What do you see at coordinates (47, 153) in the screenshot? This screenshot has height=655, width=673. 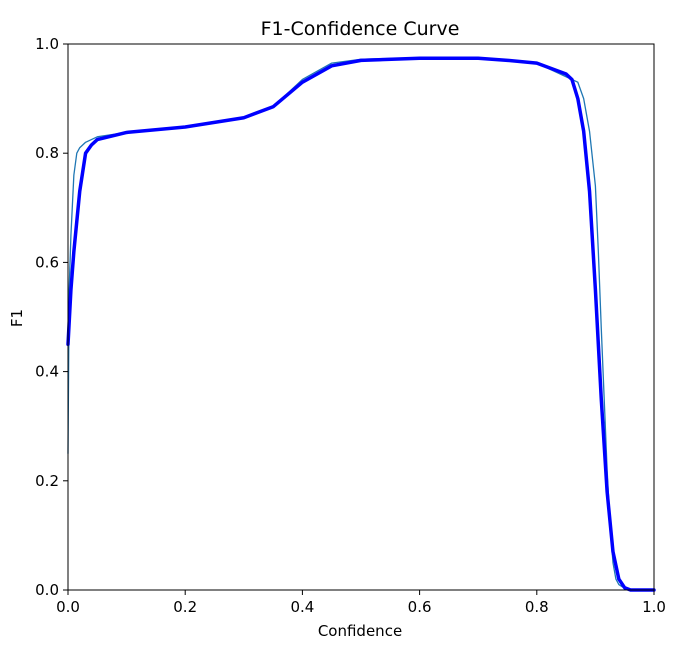 I see `y-tick-label: 0.8` at bounding box center [47, 153].